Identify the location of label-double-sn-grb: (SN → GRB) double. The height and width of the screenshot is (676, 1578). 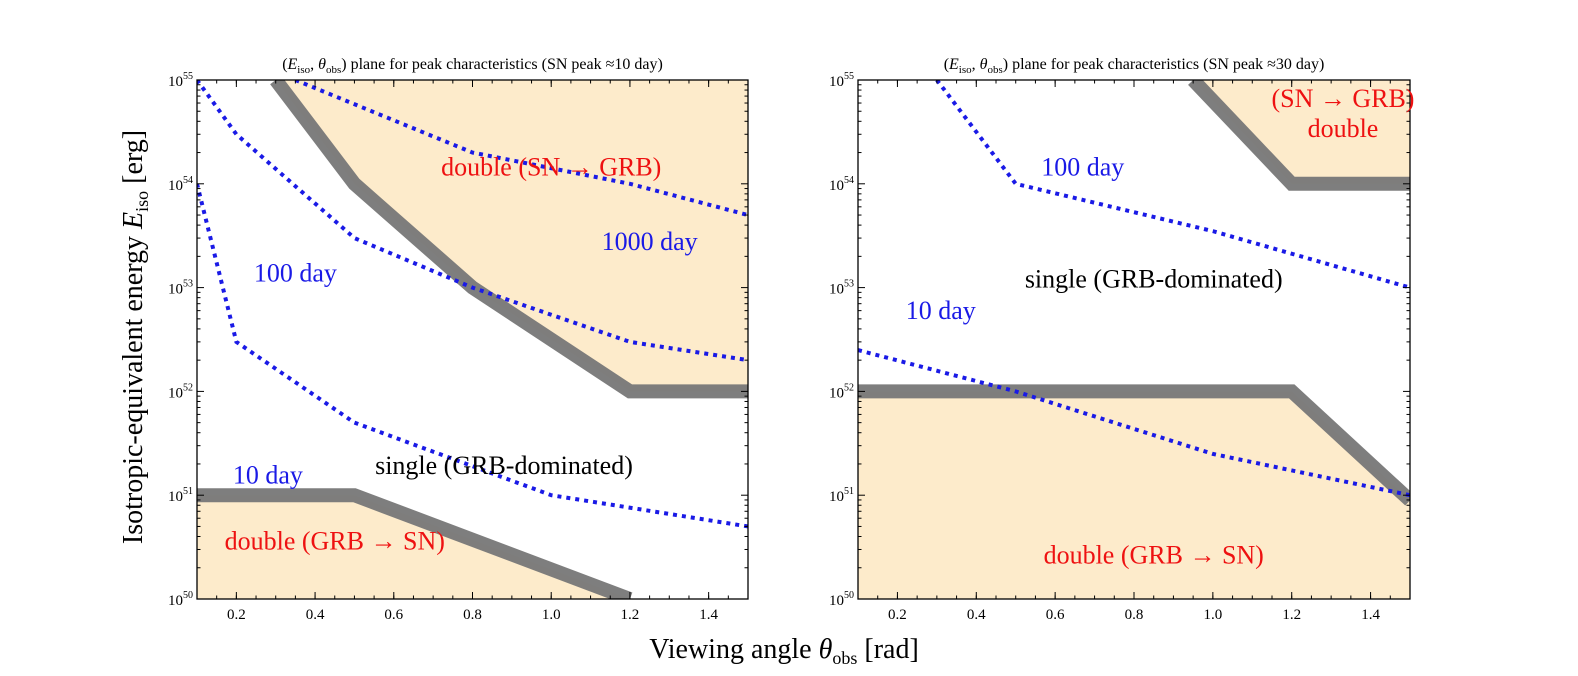
(1342, 113).